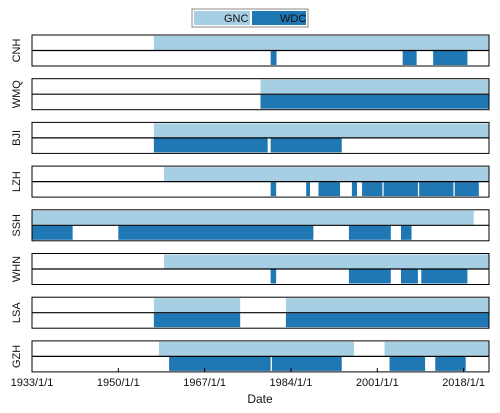 The height and width of the screenshot is (413, 500). I want to click on legend-label-gnc: GNC, so click(236, 19).